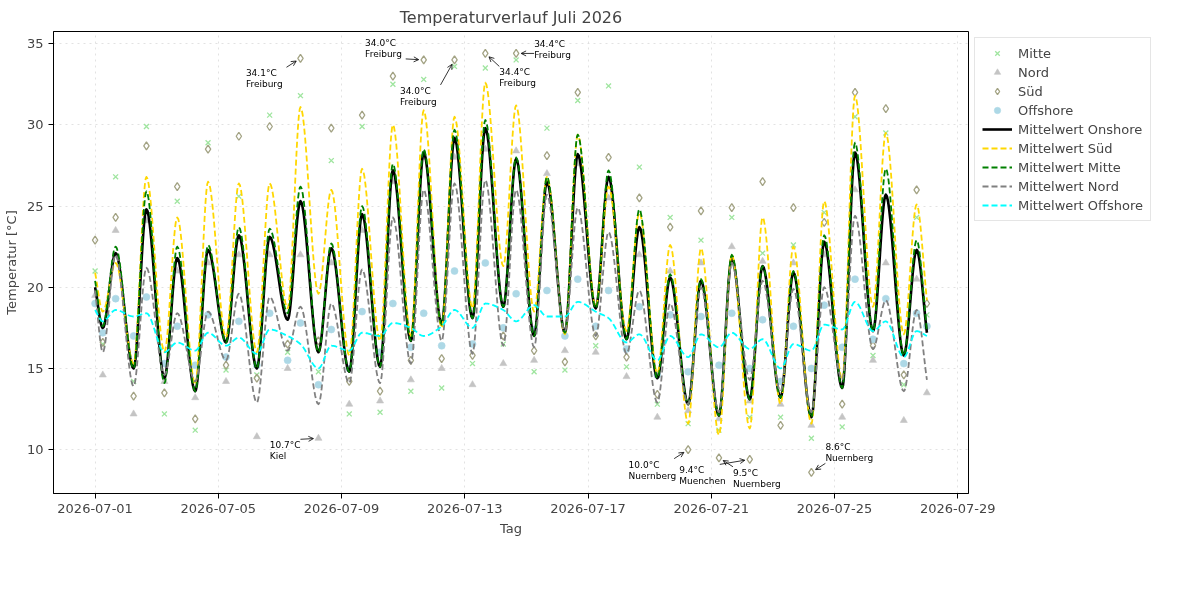 The height and width of the screenshot is (600, 1200). What do you see at coordinates (264, 79) in the screenshot?
I see `annotation: 34.1°C Freiburg` at bounding box center [264, 79].